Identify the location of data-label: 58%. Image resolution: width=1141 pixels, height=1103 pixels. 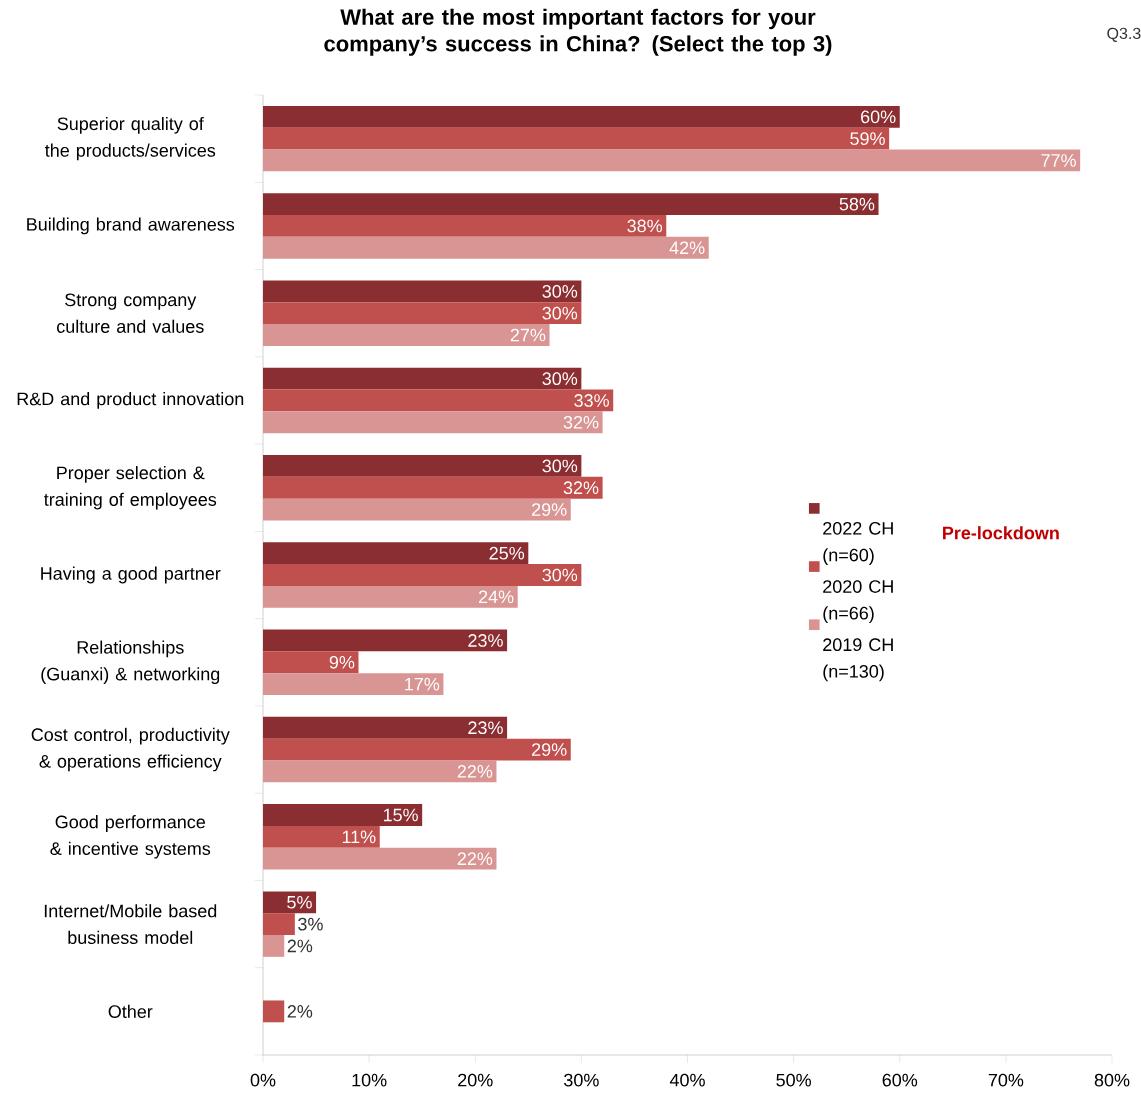
(857, 204).